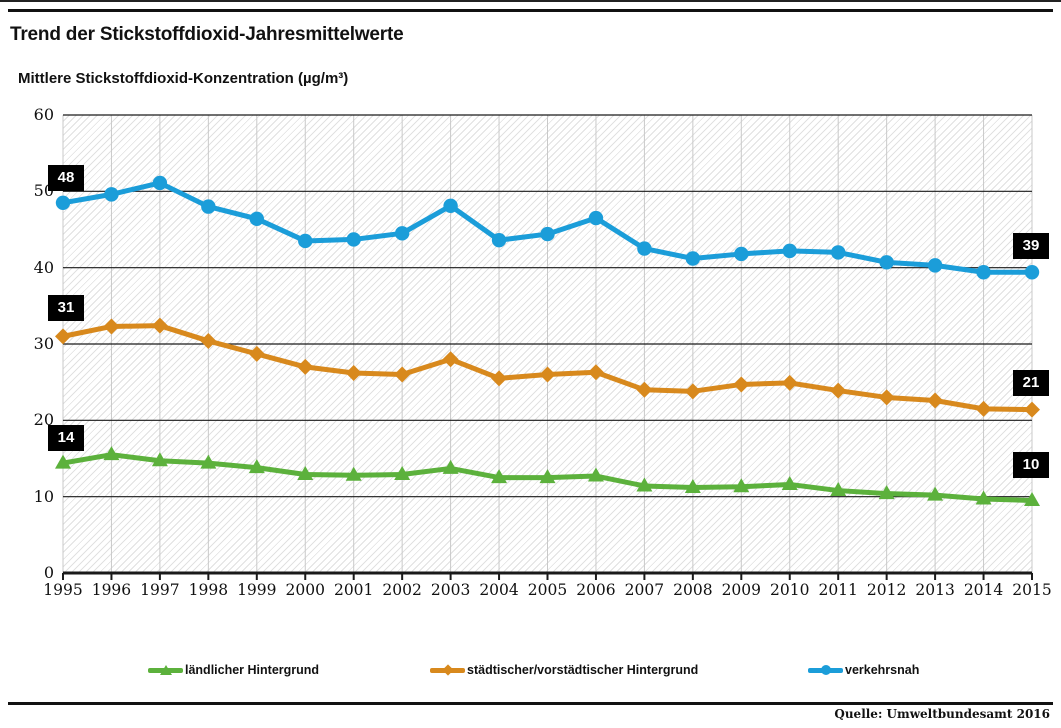 This screenshot has height=728, width=1061. I want to click on x-tick-label: 2004, so click(499, 590).